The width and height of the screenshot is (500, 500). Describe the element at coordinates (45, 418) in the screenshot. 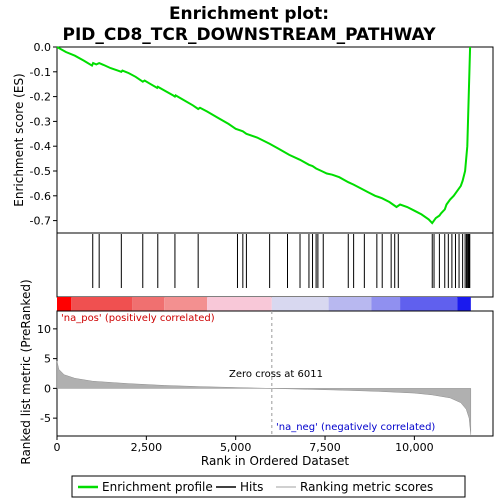

I see `rank-y-tick-label: -5` at that location.